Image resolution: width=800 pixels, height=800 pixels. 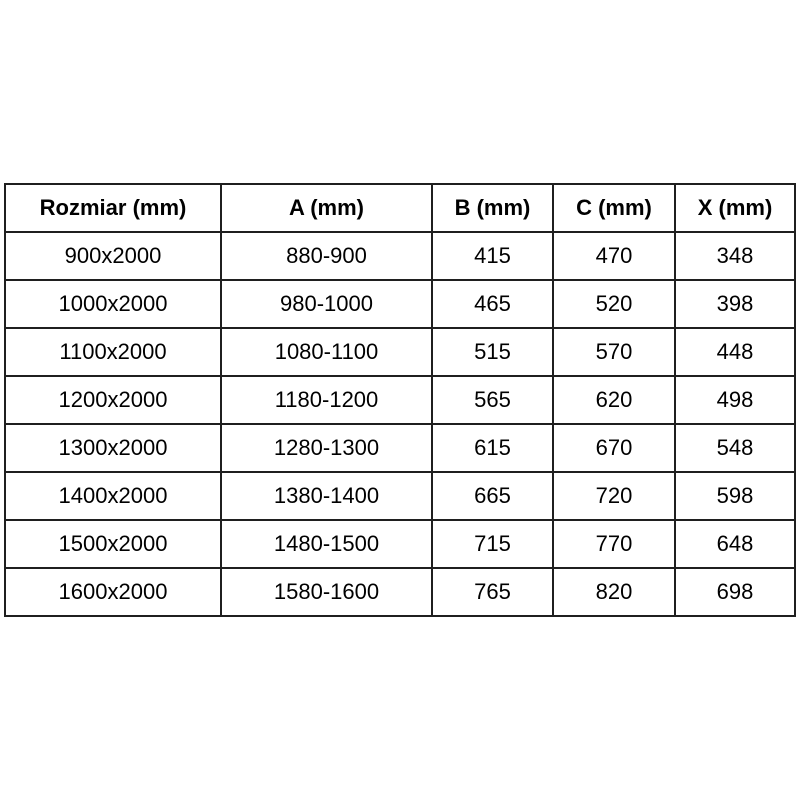 What do you see at coordinates (614, 304) in the screenshot?
I see `table-cell: 520` at bounding box center [614, 304].